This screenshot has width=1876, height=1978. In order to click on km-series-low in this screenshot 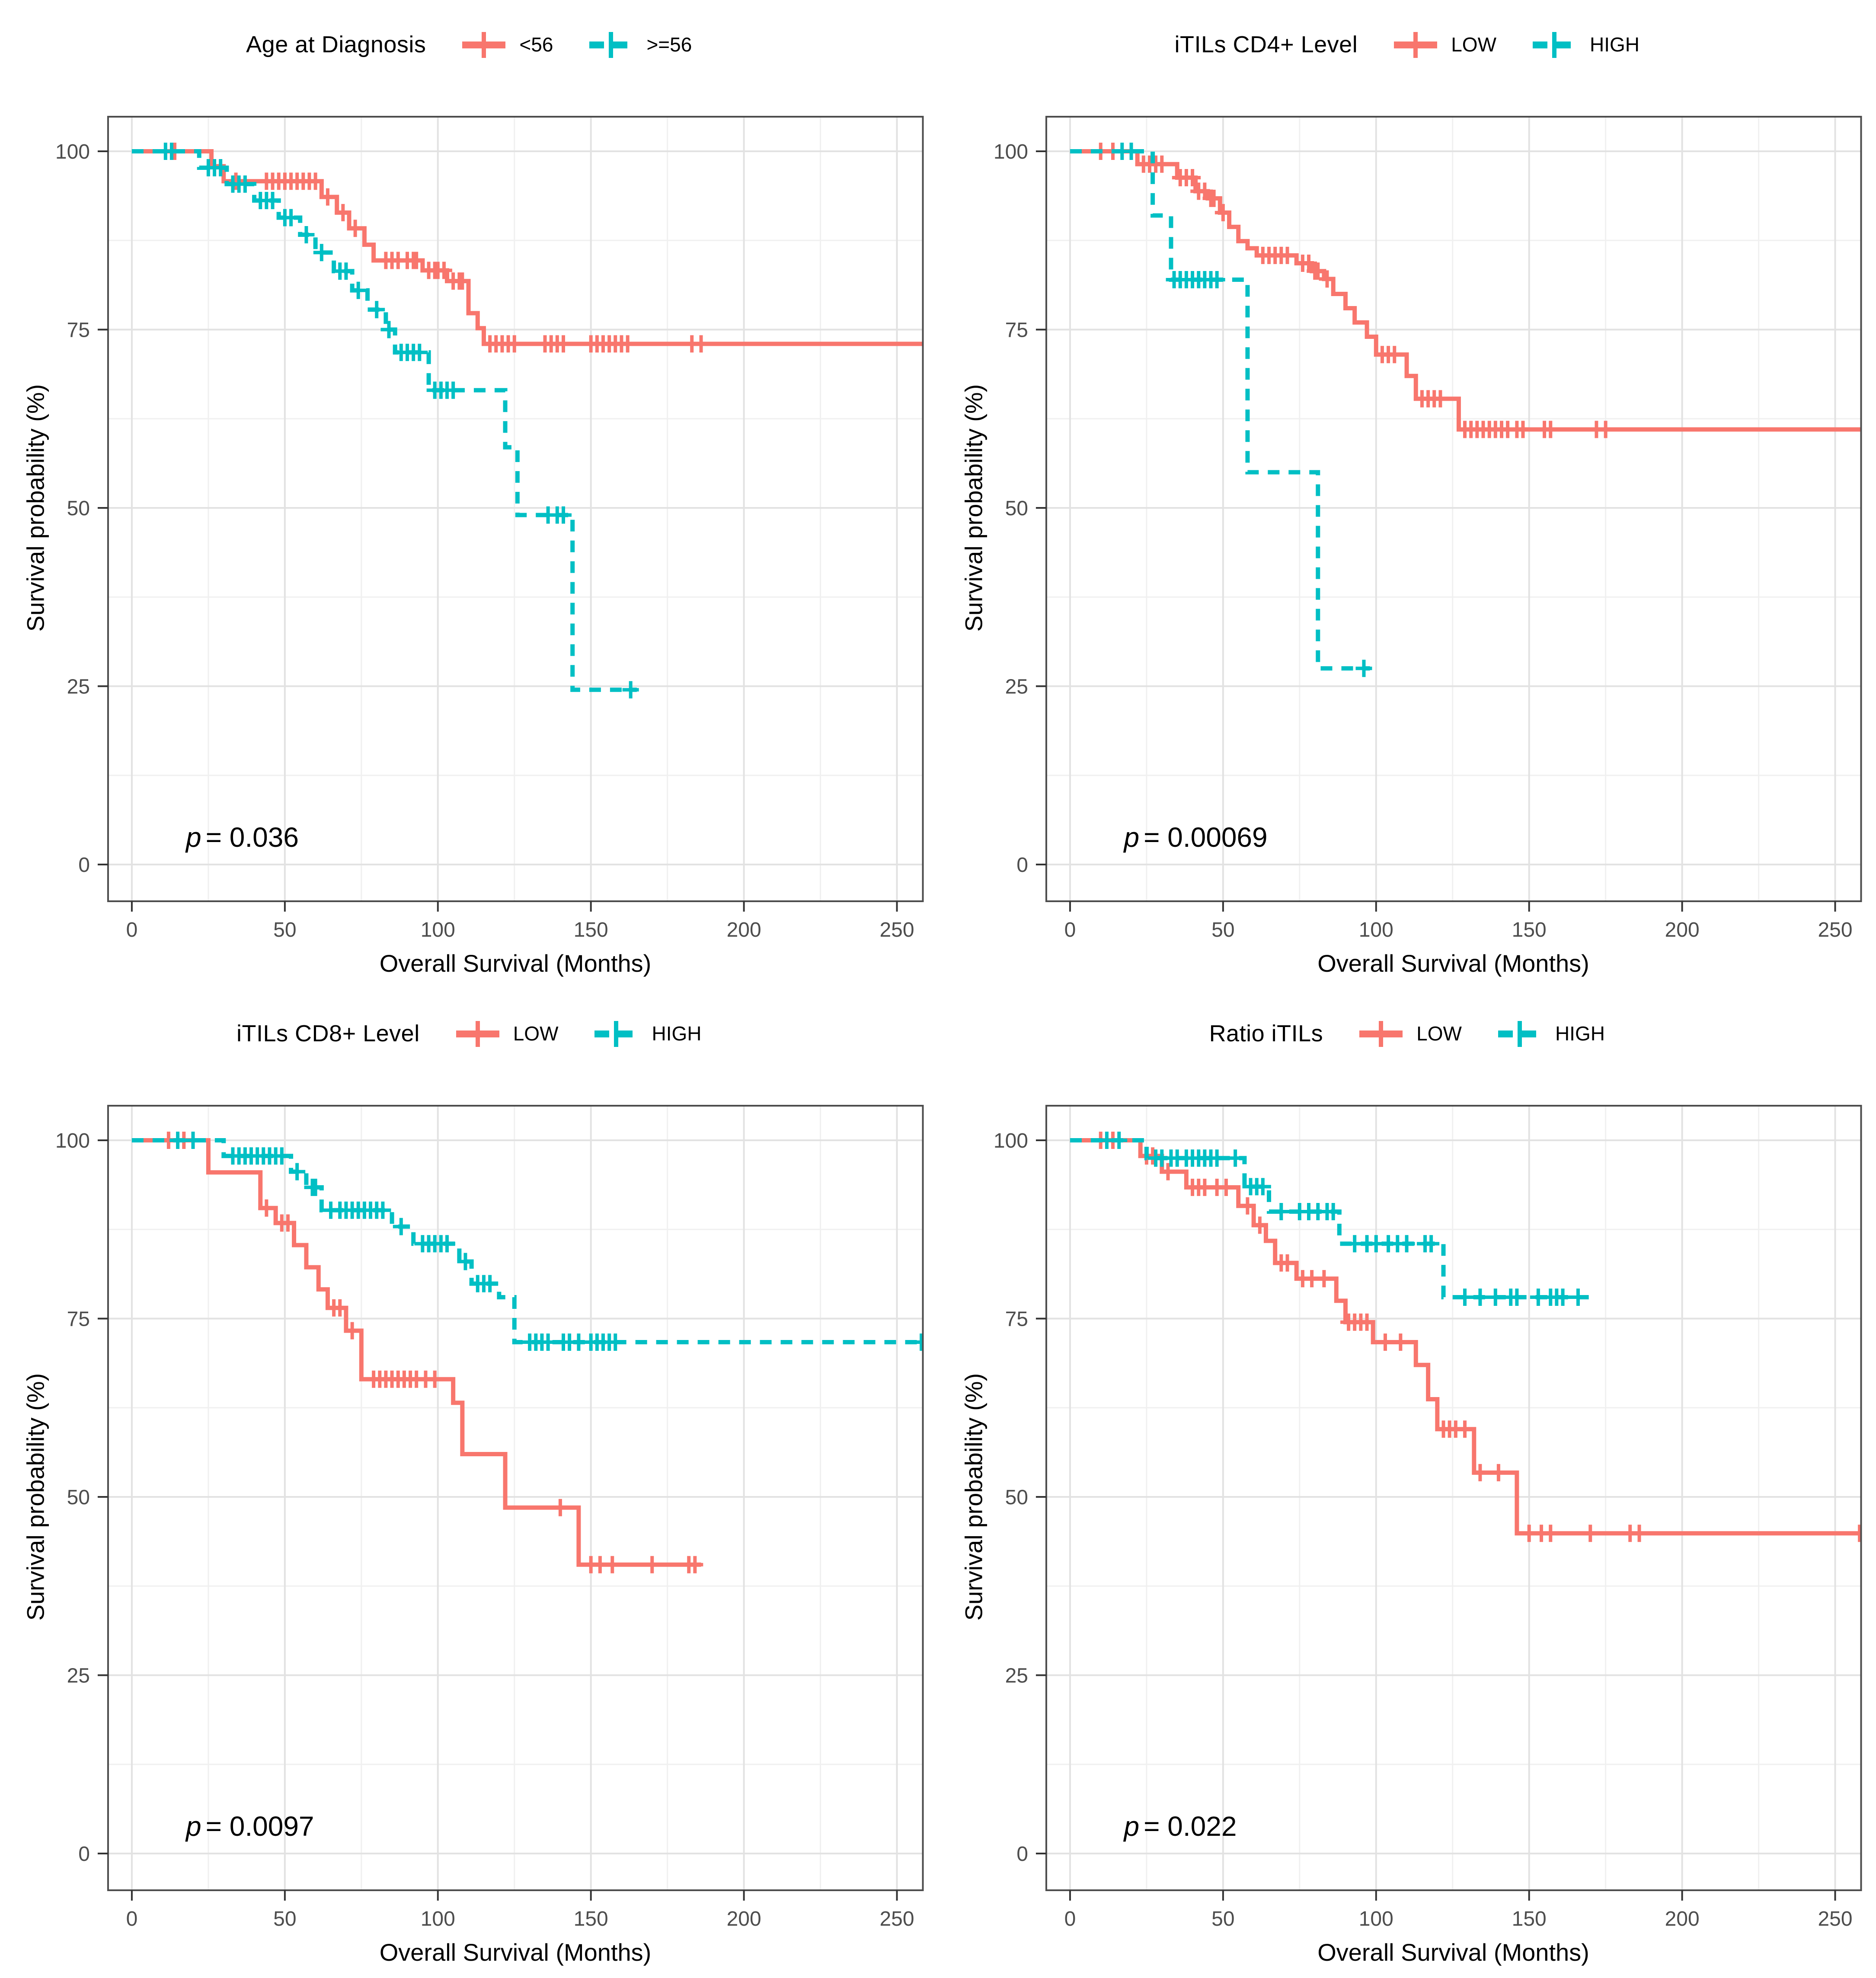, I will do `click(417, 1352)`.